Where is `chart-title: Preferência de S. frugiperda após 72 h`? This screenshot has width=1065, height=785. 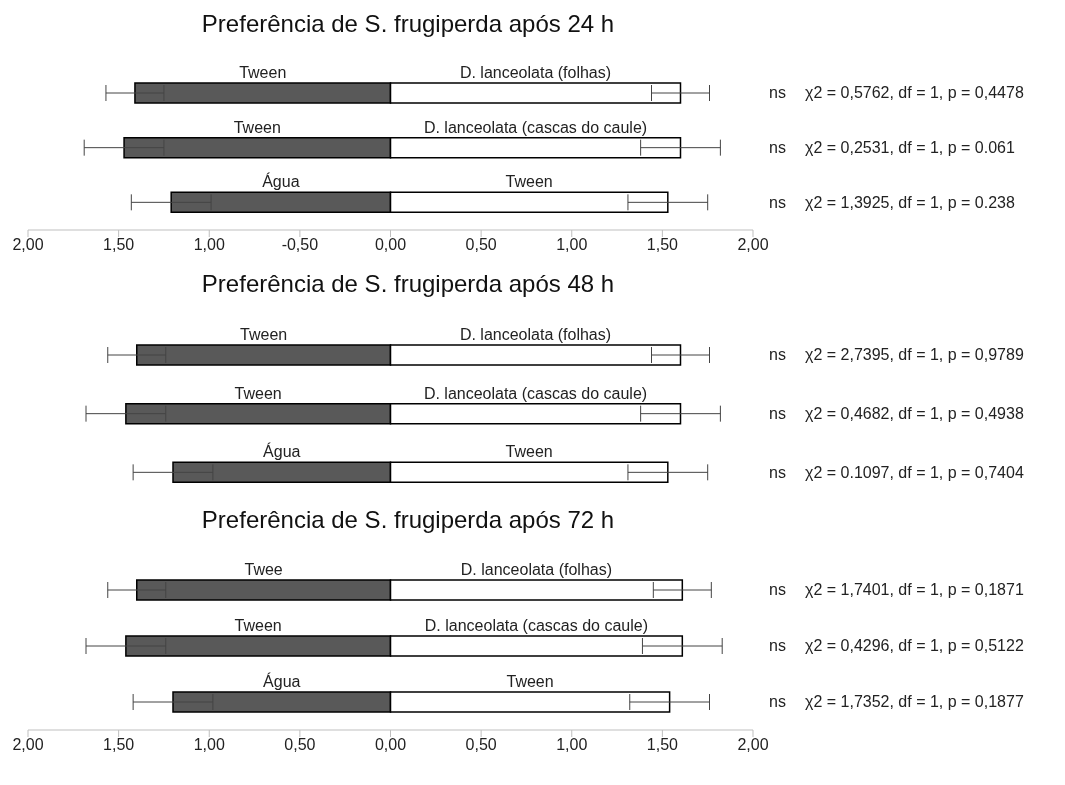 chart-title: Preferência de S. frugiperda após 72 h is located at coordinates (408, 520).